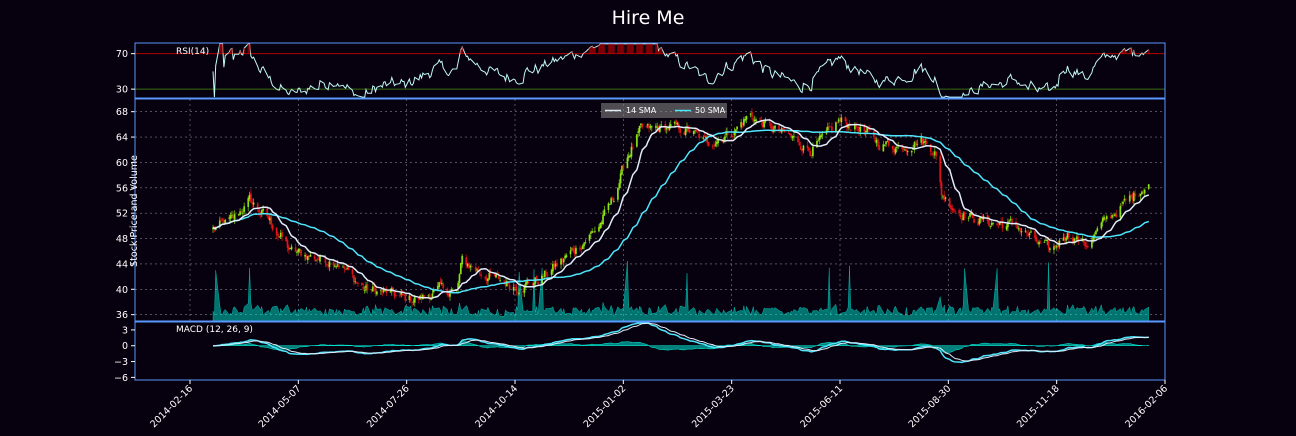 This screenshot has width=1296, height=436. What do you see at coordinates (710, 110) in the screenshot?
I see `legend-label-50: 50 SMA` at bounding box center [710, 110].